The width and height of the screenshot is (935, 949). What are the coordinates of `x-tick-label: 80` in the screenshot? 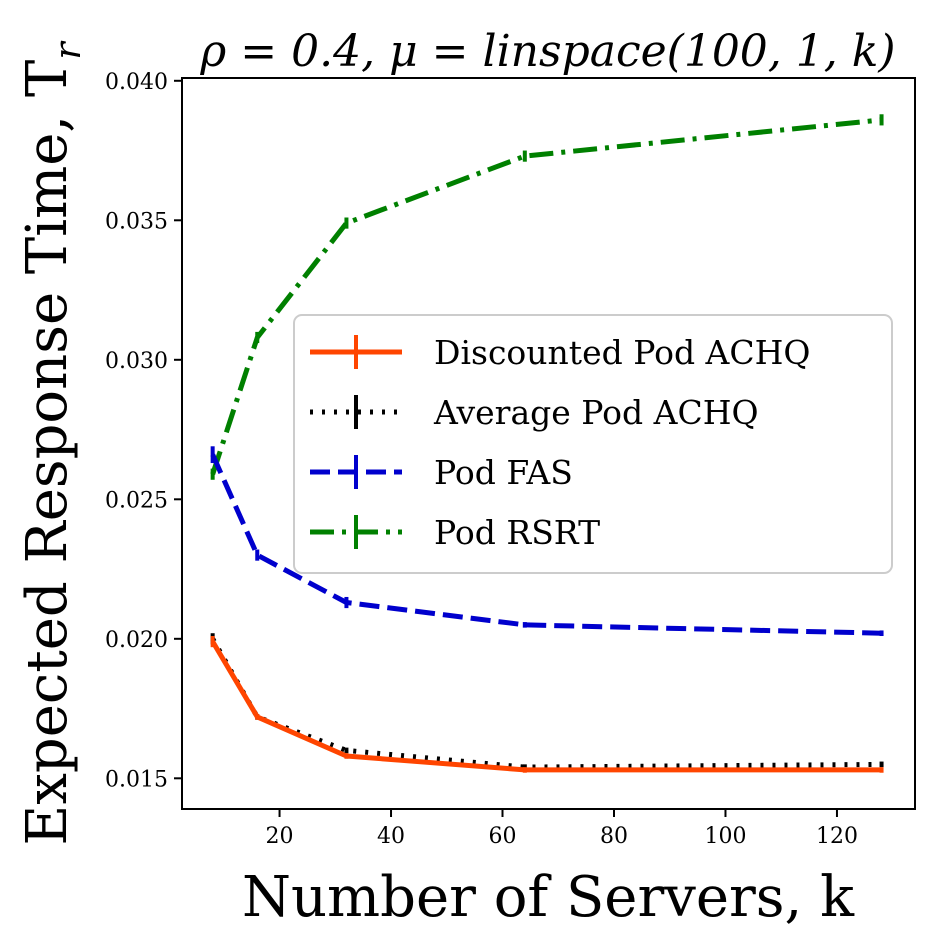 It's located at (614, 836).